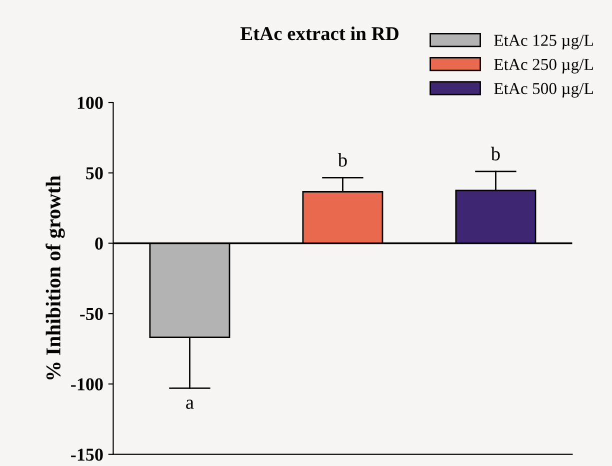  Describe the element at coordinates (543, 66) in the screenshot. I see `legend-label: EtAc 250 µg/L` at that location.